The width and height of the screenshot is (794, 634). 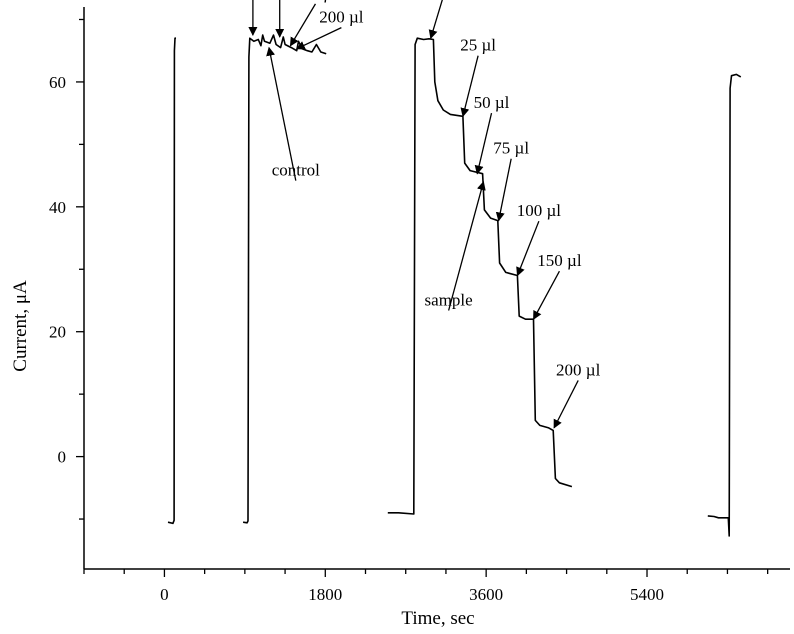 I want to click on annotation-label: sample, so click(x=449, y=299).